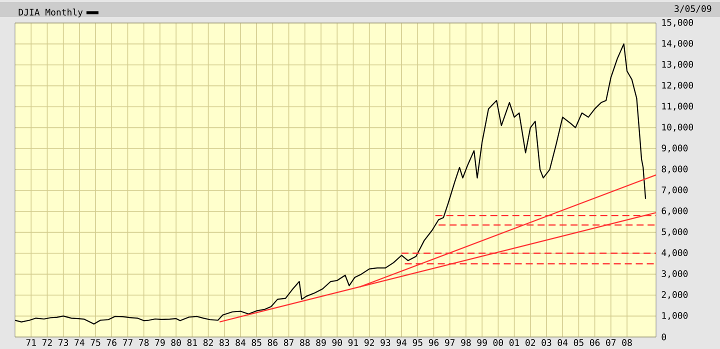 This screenshot has height=349, width=720. Describe the element at coordinates (208, 342) in the screenshot. I see `x-tick-label: 82` at that location.